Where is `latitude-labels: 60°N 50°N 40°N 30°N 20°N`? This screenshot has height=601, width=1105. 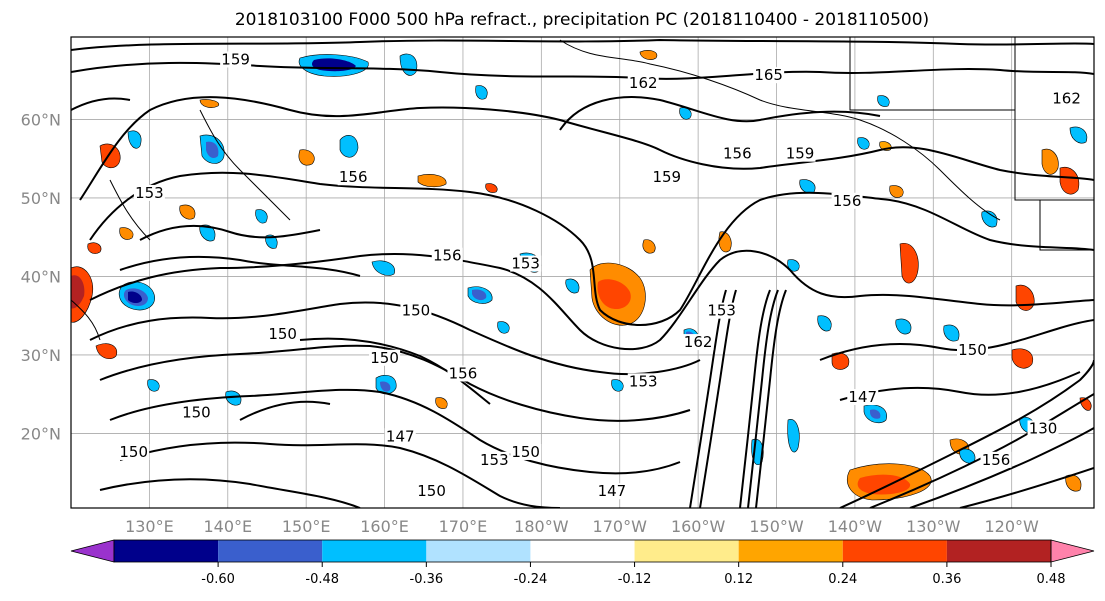
latitude-labels: 60°N 50°N 40°N 30°N 20°N is located at coordinates (41, 276).